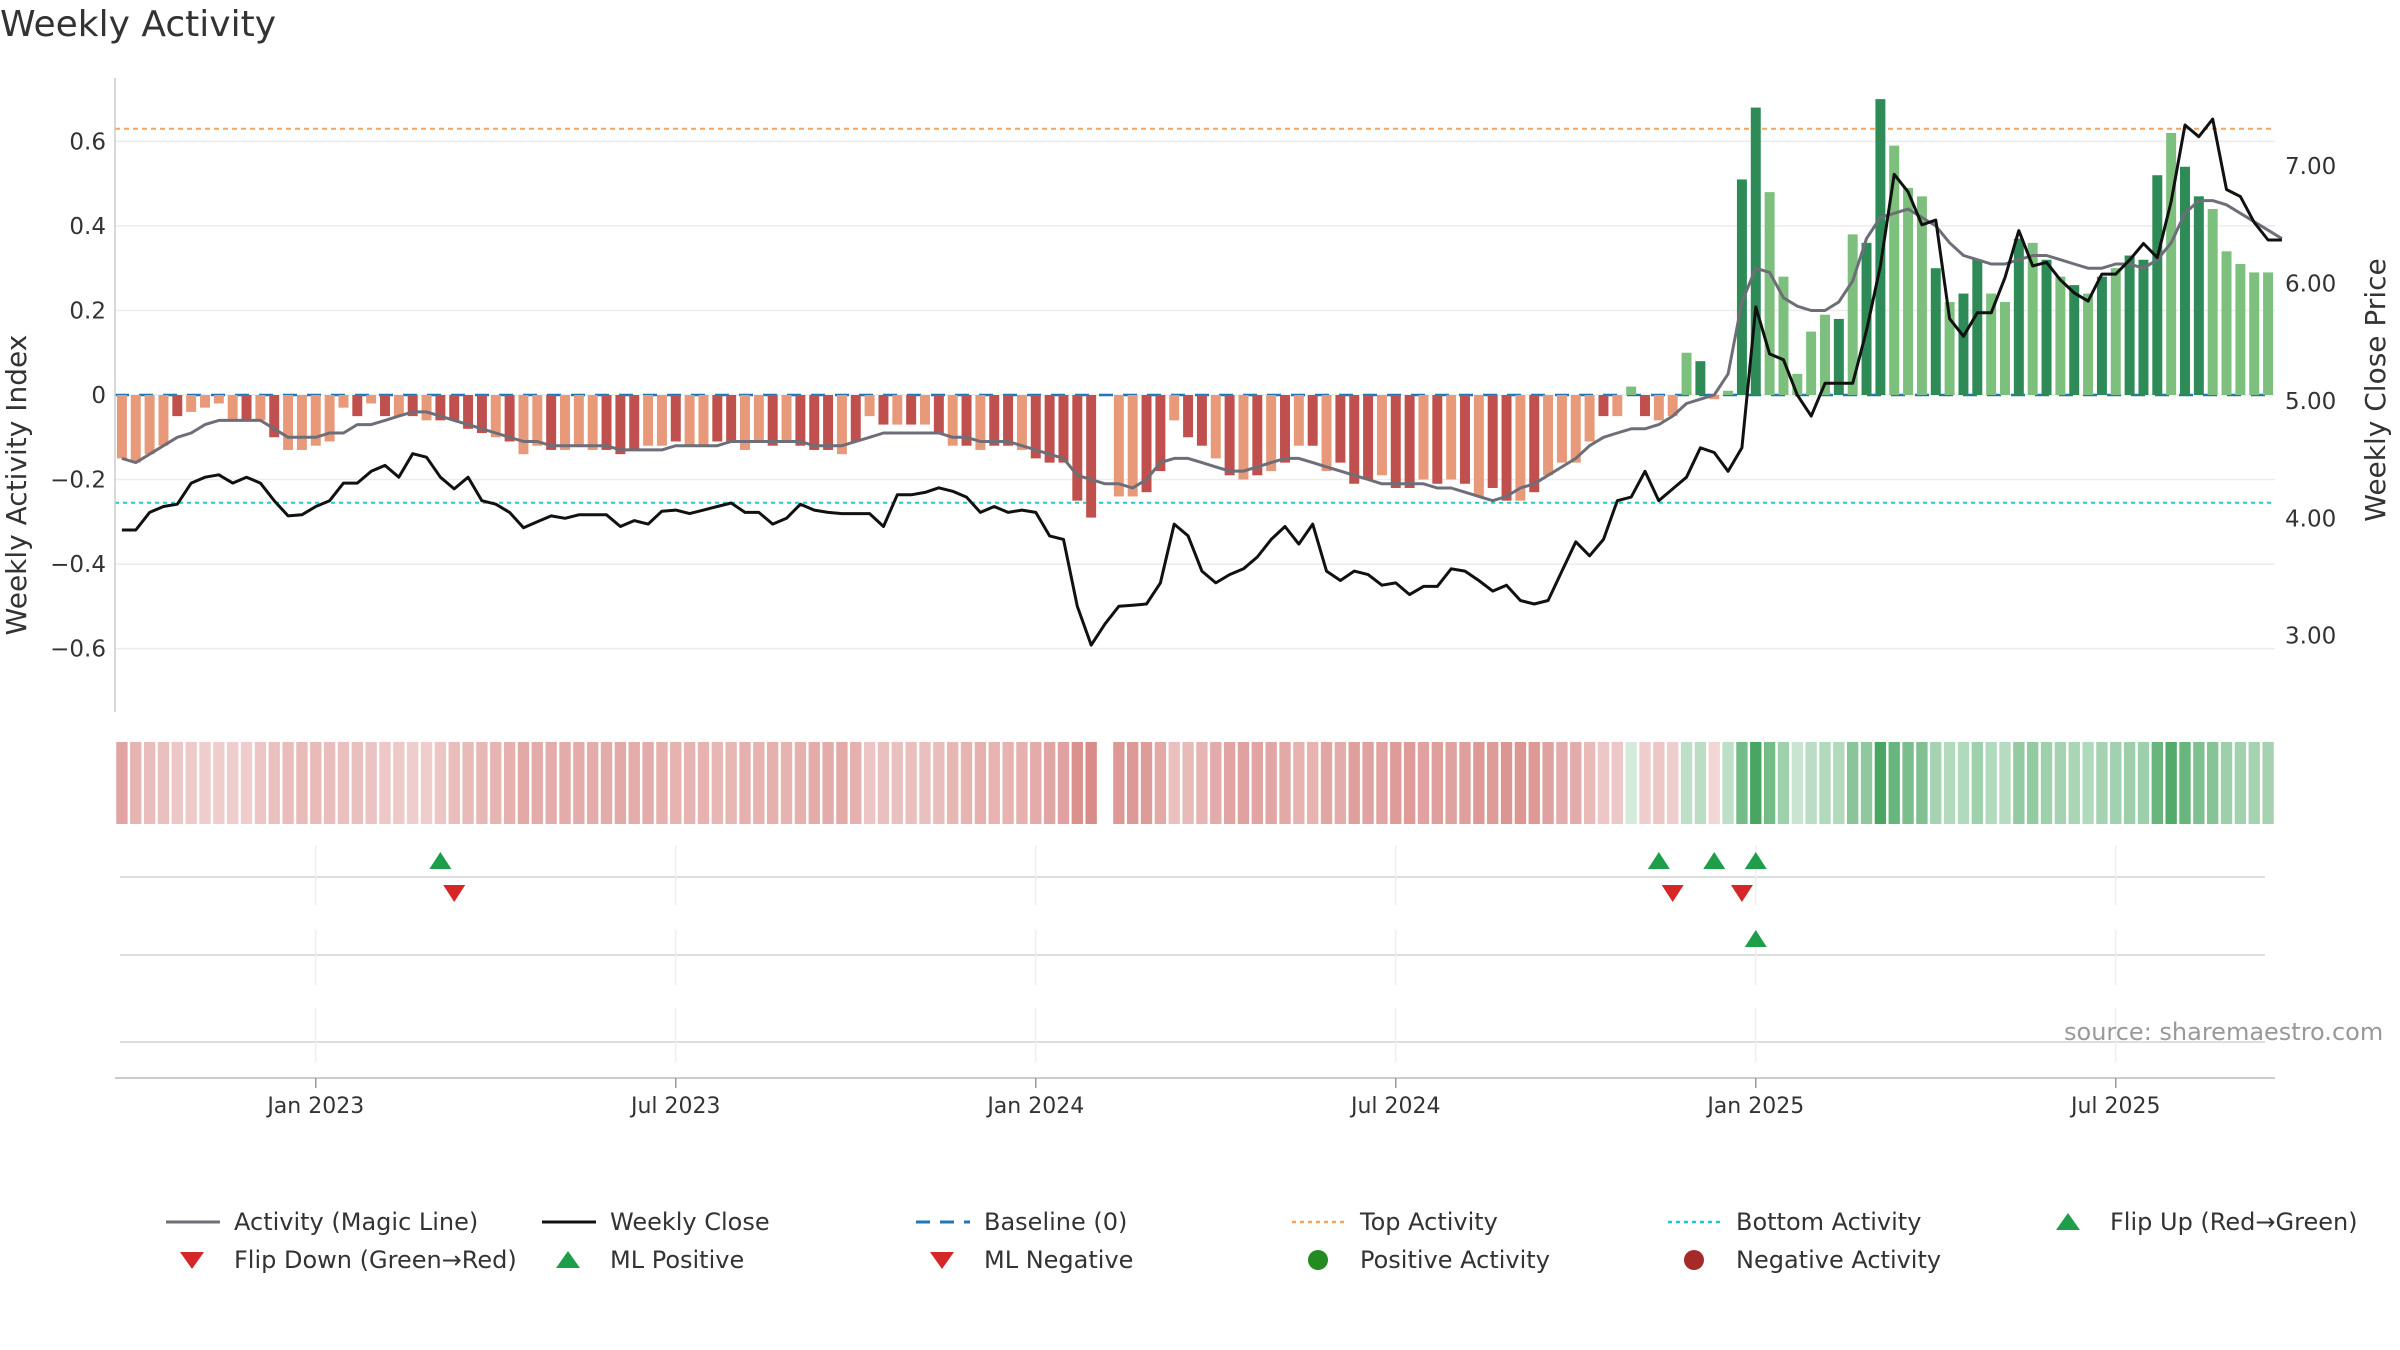 Image resolution: width=2400 pixels, height=1350 pixels. I want to click on legend-item-flip-down: Flip Down (Green→Red), so click(338, 1260).